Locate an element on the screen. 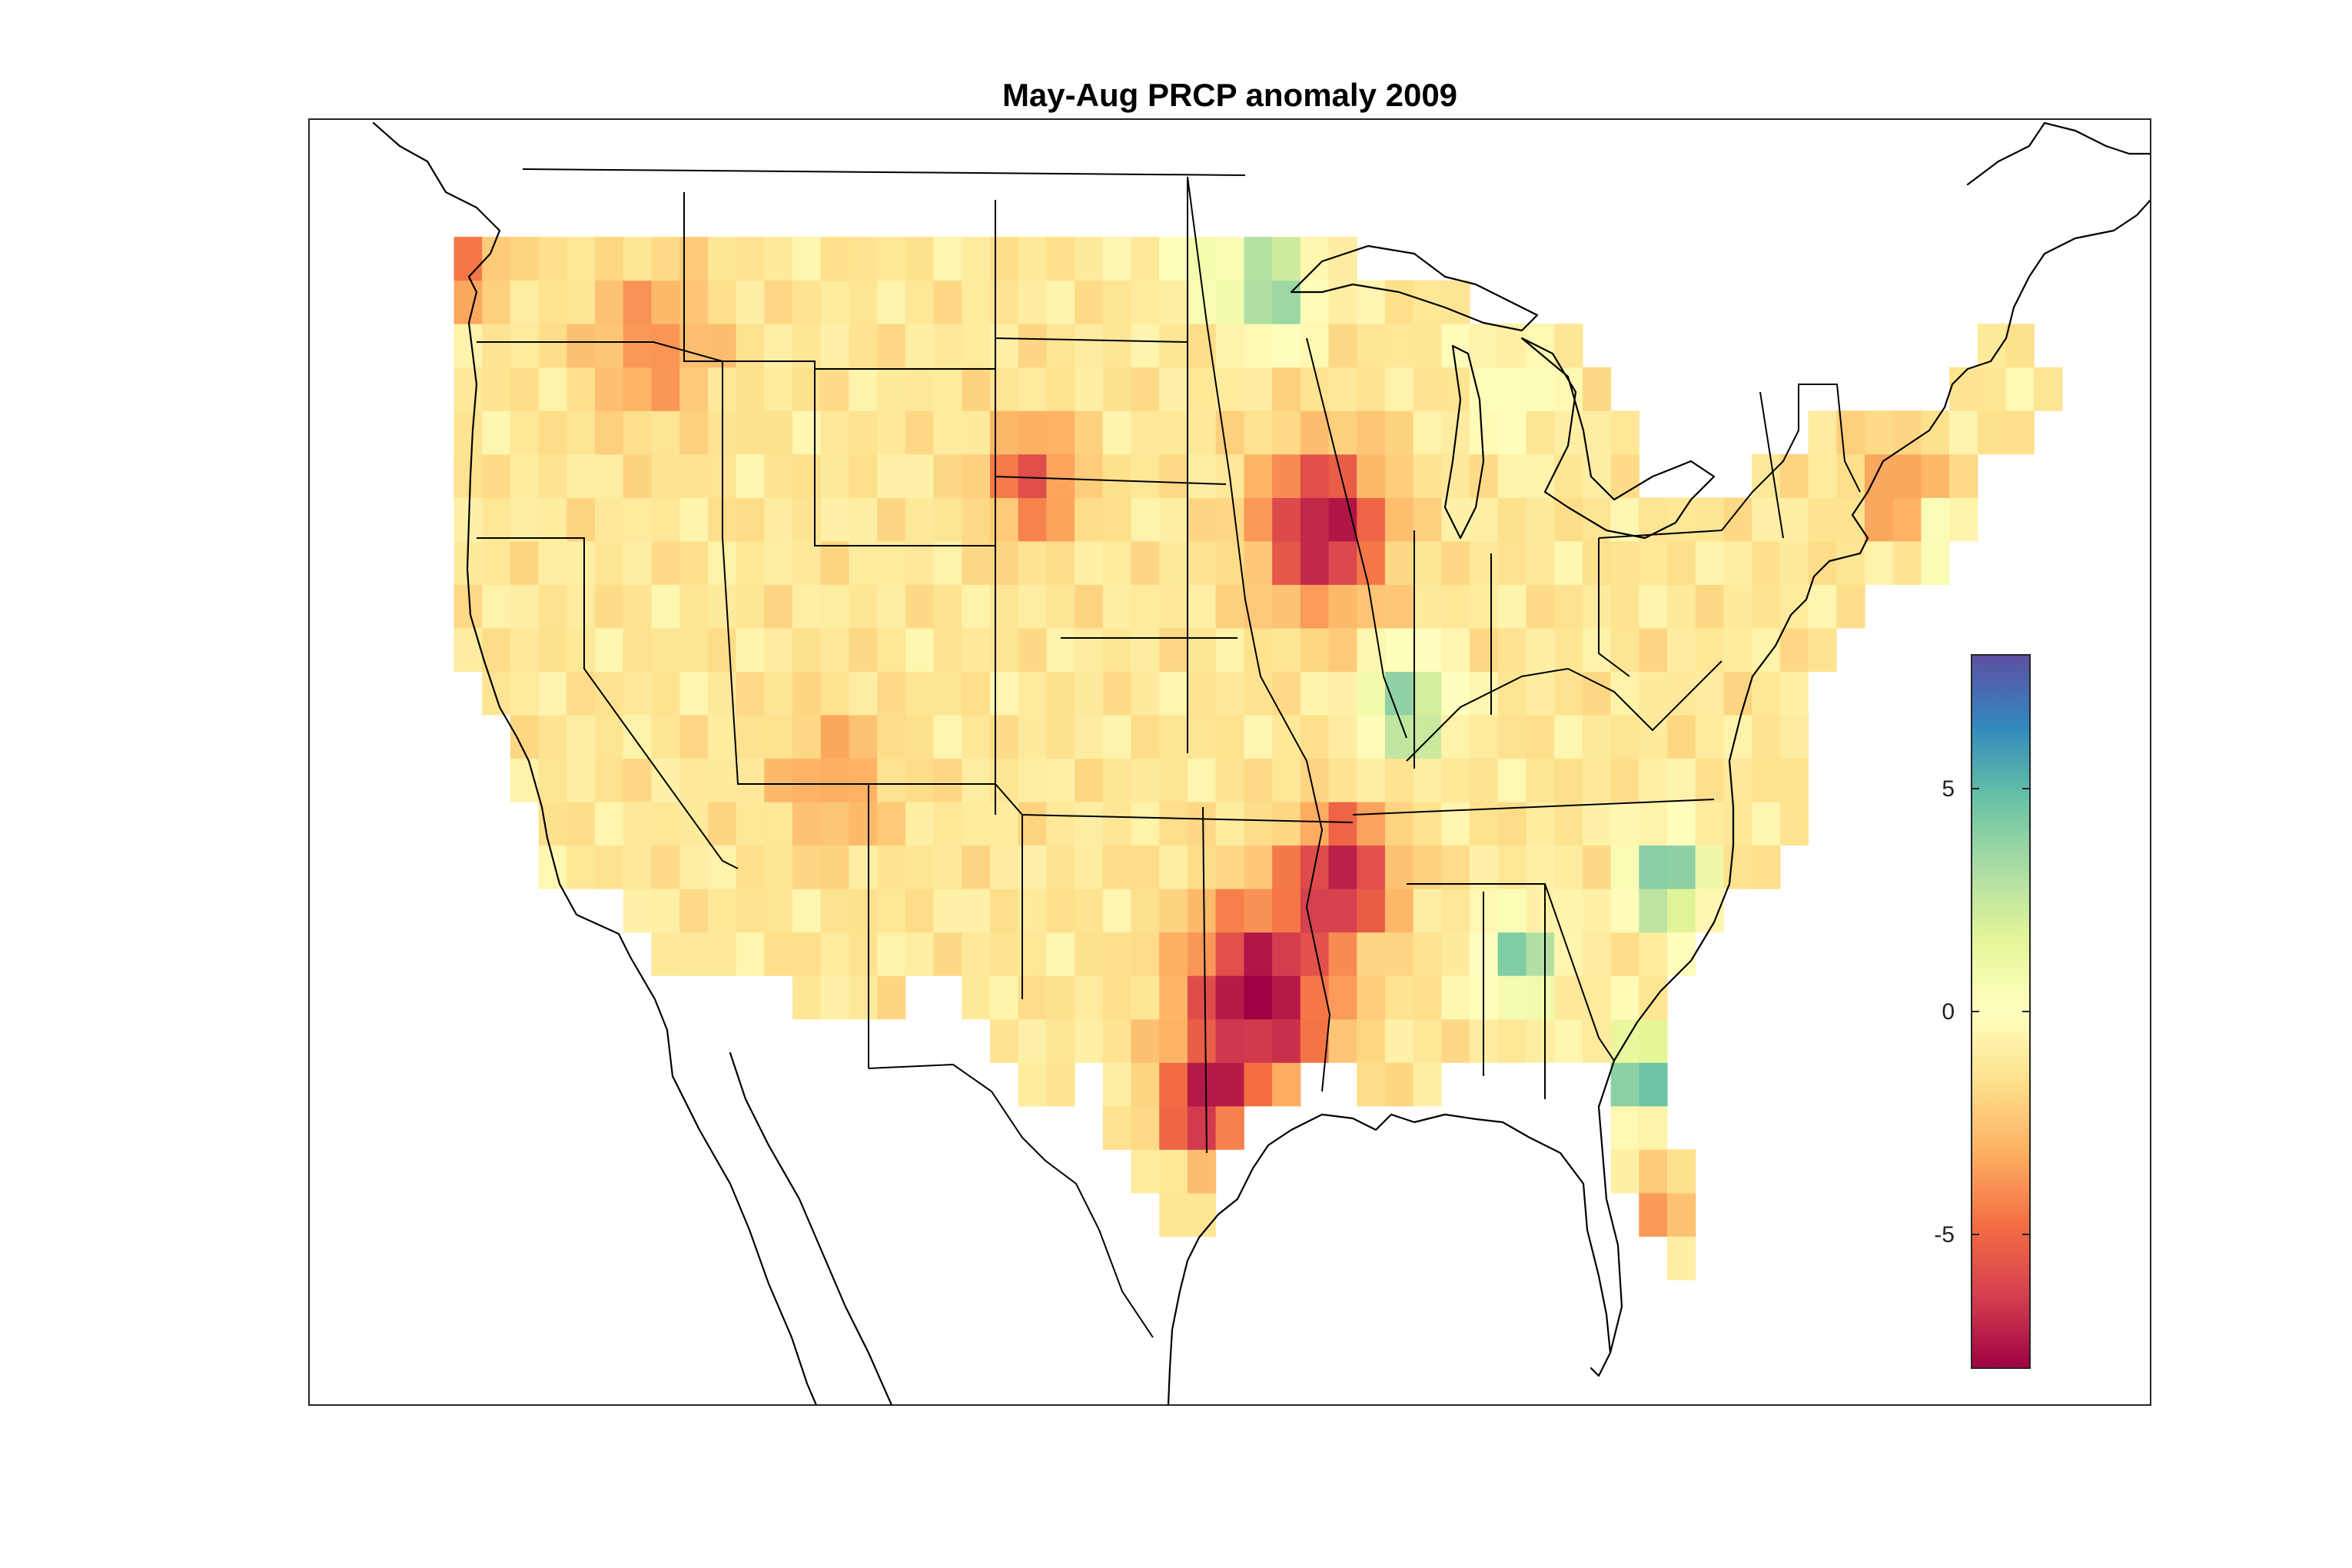  baja-gulf-coast-line is located at coordinates (811, 1228).